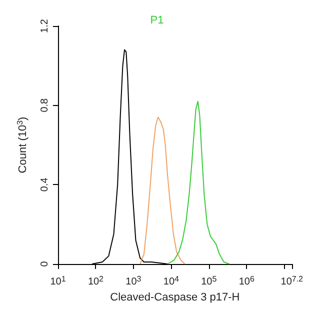 This screenshot has width=314, height=317. What do you see at coordinates (45, 105) in the screenshot?
I see `y-tick-label: 0.8` at bounding box center [45, 105].